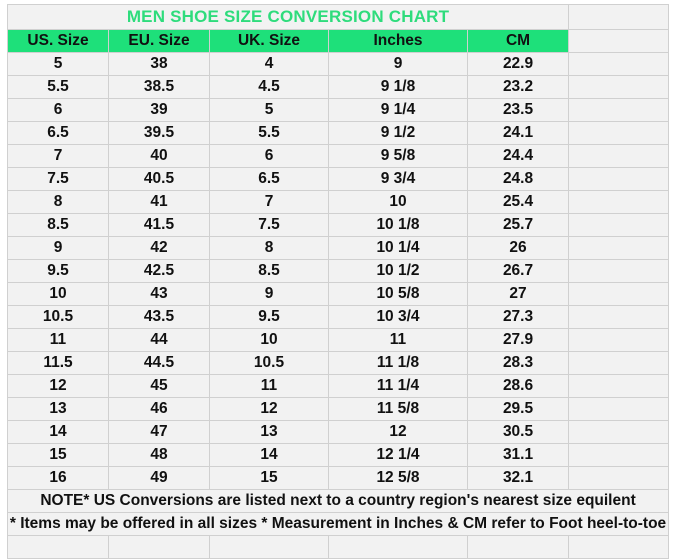 The height and width of the screenshot is (559, 676). I want to click on cell-us-size: 12, so click(58, 386).